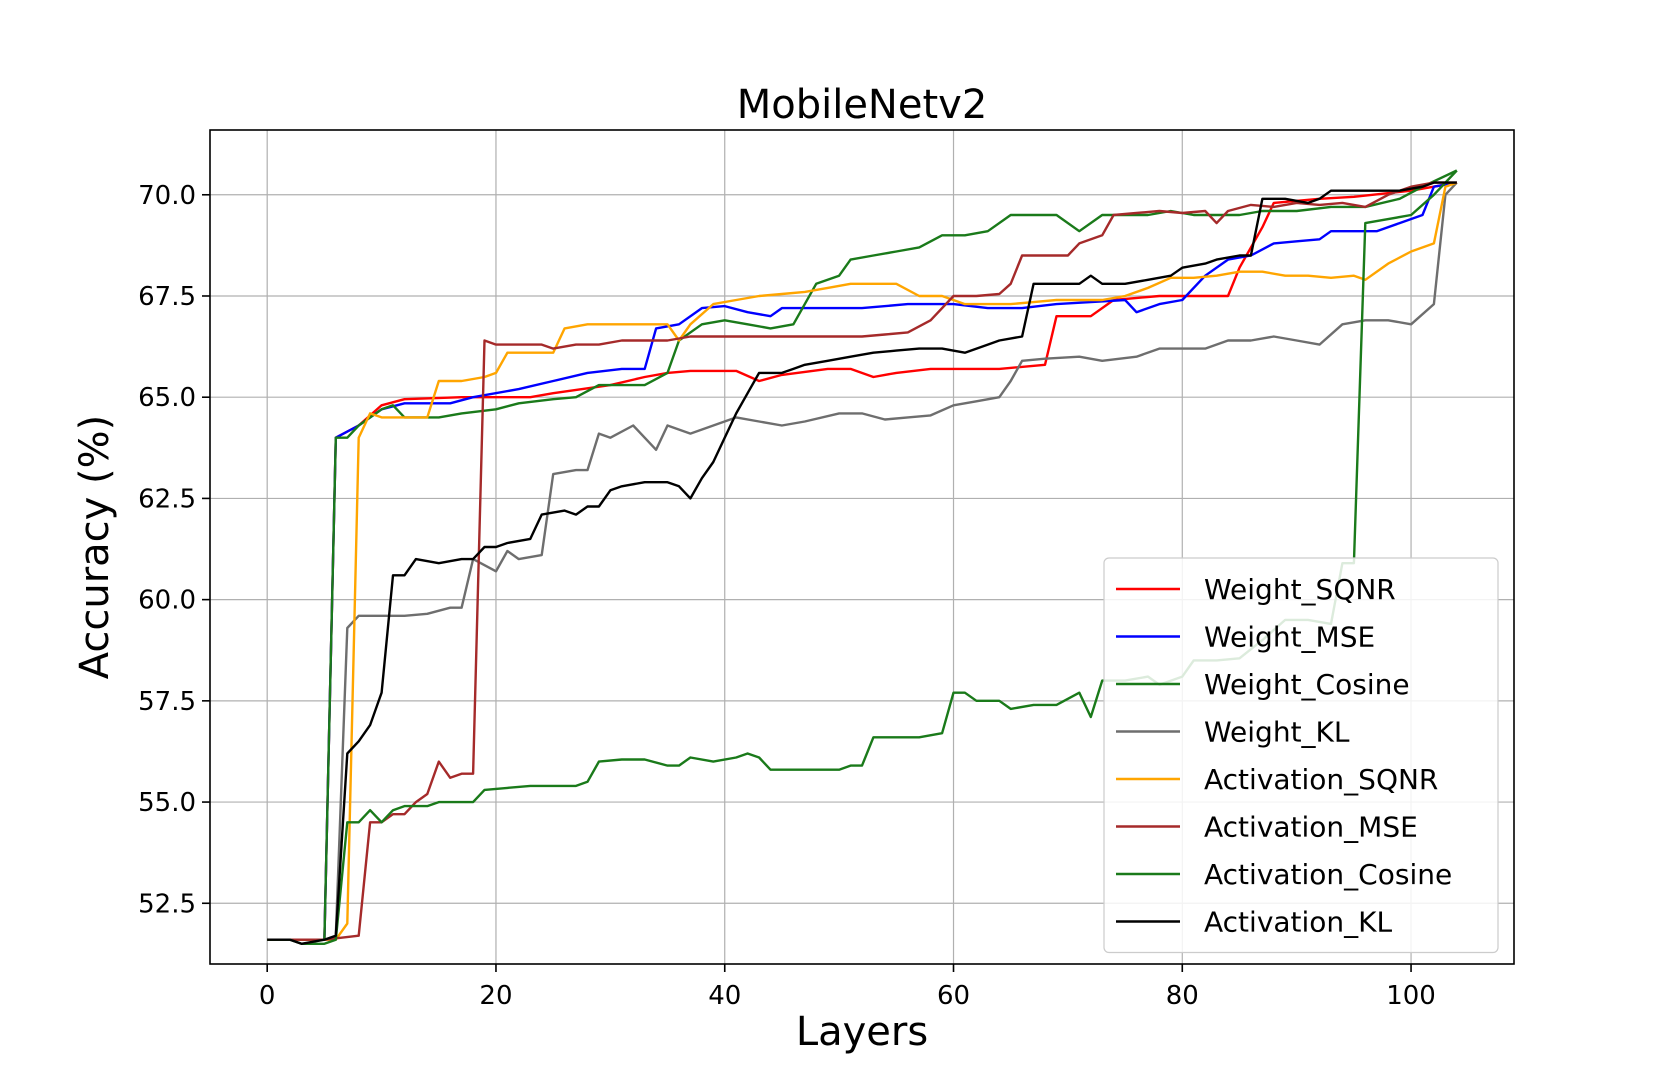 The height and width of the screenshot is (1072, 1661). What do you see at coordinates (1311, 827) in the screenshot?
I see `legend-label-activation-mse: Activation_MSE` at bounding box center [1311, 827].